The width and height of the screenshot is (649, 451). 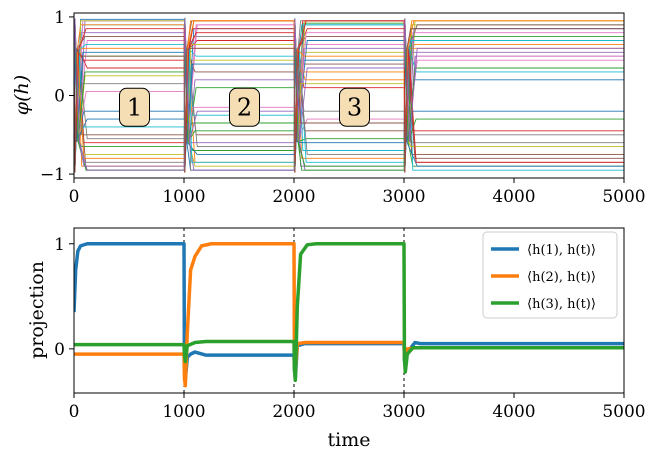 I want to click on legend-entry: ⟨h(3), h(t)⟩, so click(x=561, y=304).